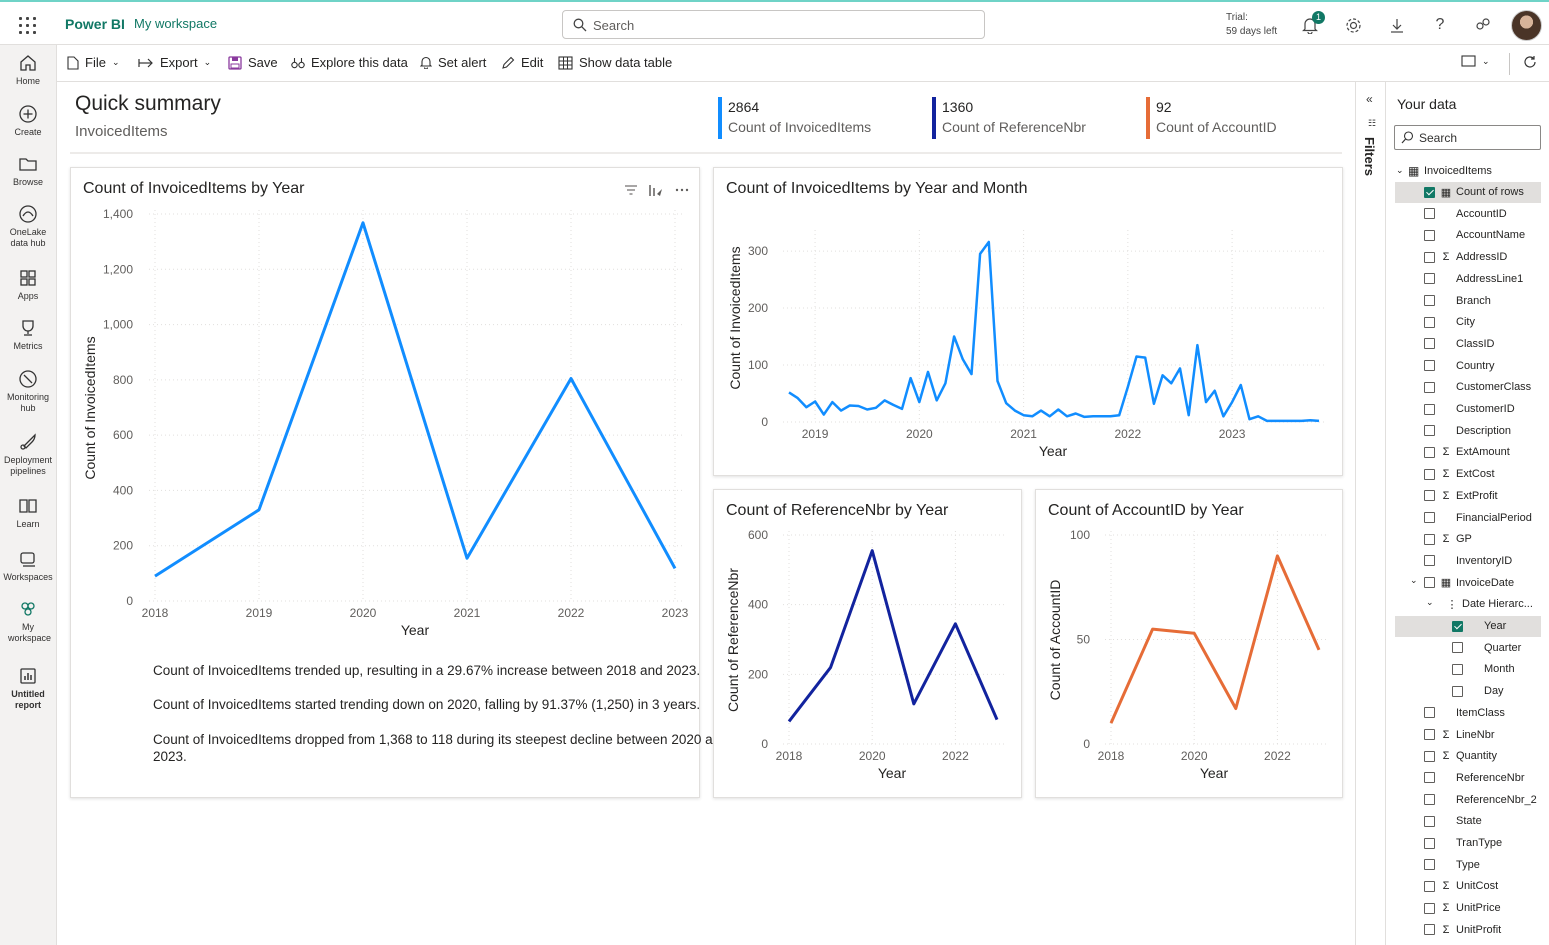 The image size is (1549, 945). Describe the element at coordinates (1468, 821) in the screenshot. I see `field-item: State` at that location.